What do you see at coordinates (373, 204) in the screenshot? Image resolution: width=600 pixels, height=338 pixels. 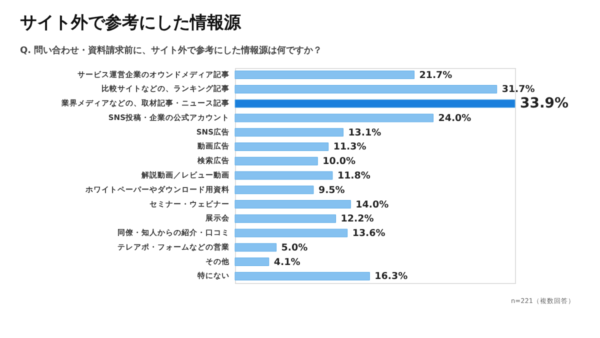 I see `data-label: 14.0%` at bounding box center [373, 204].